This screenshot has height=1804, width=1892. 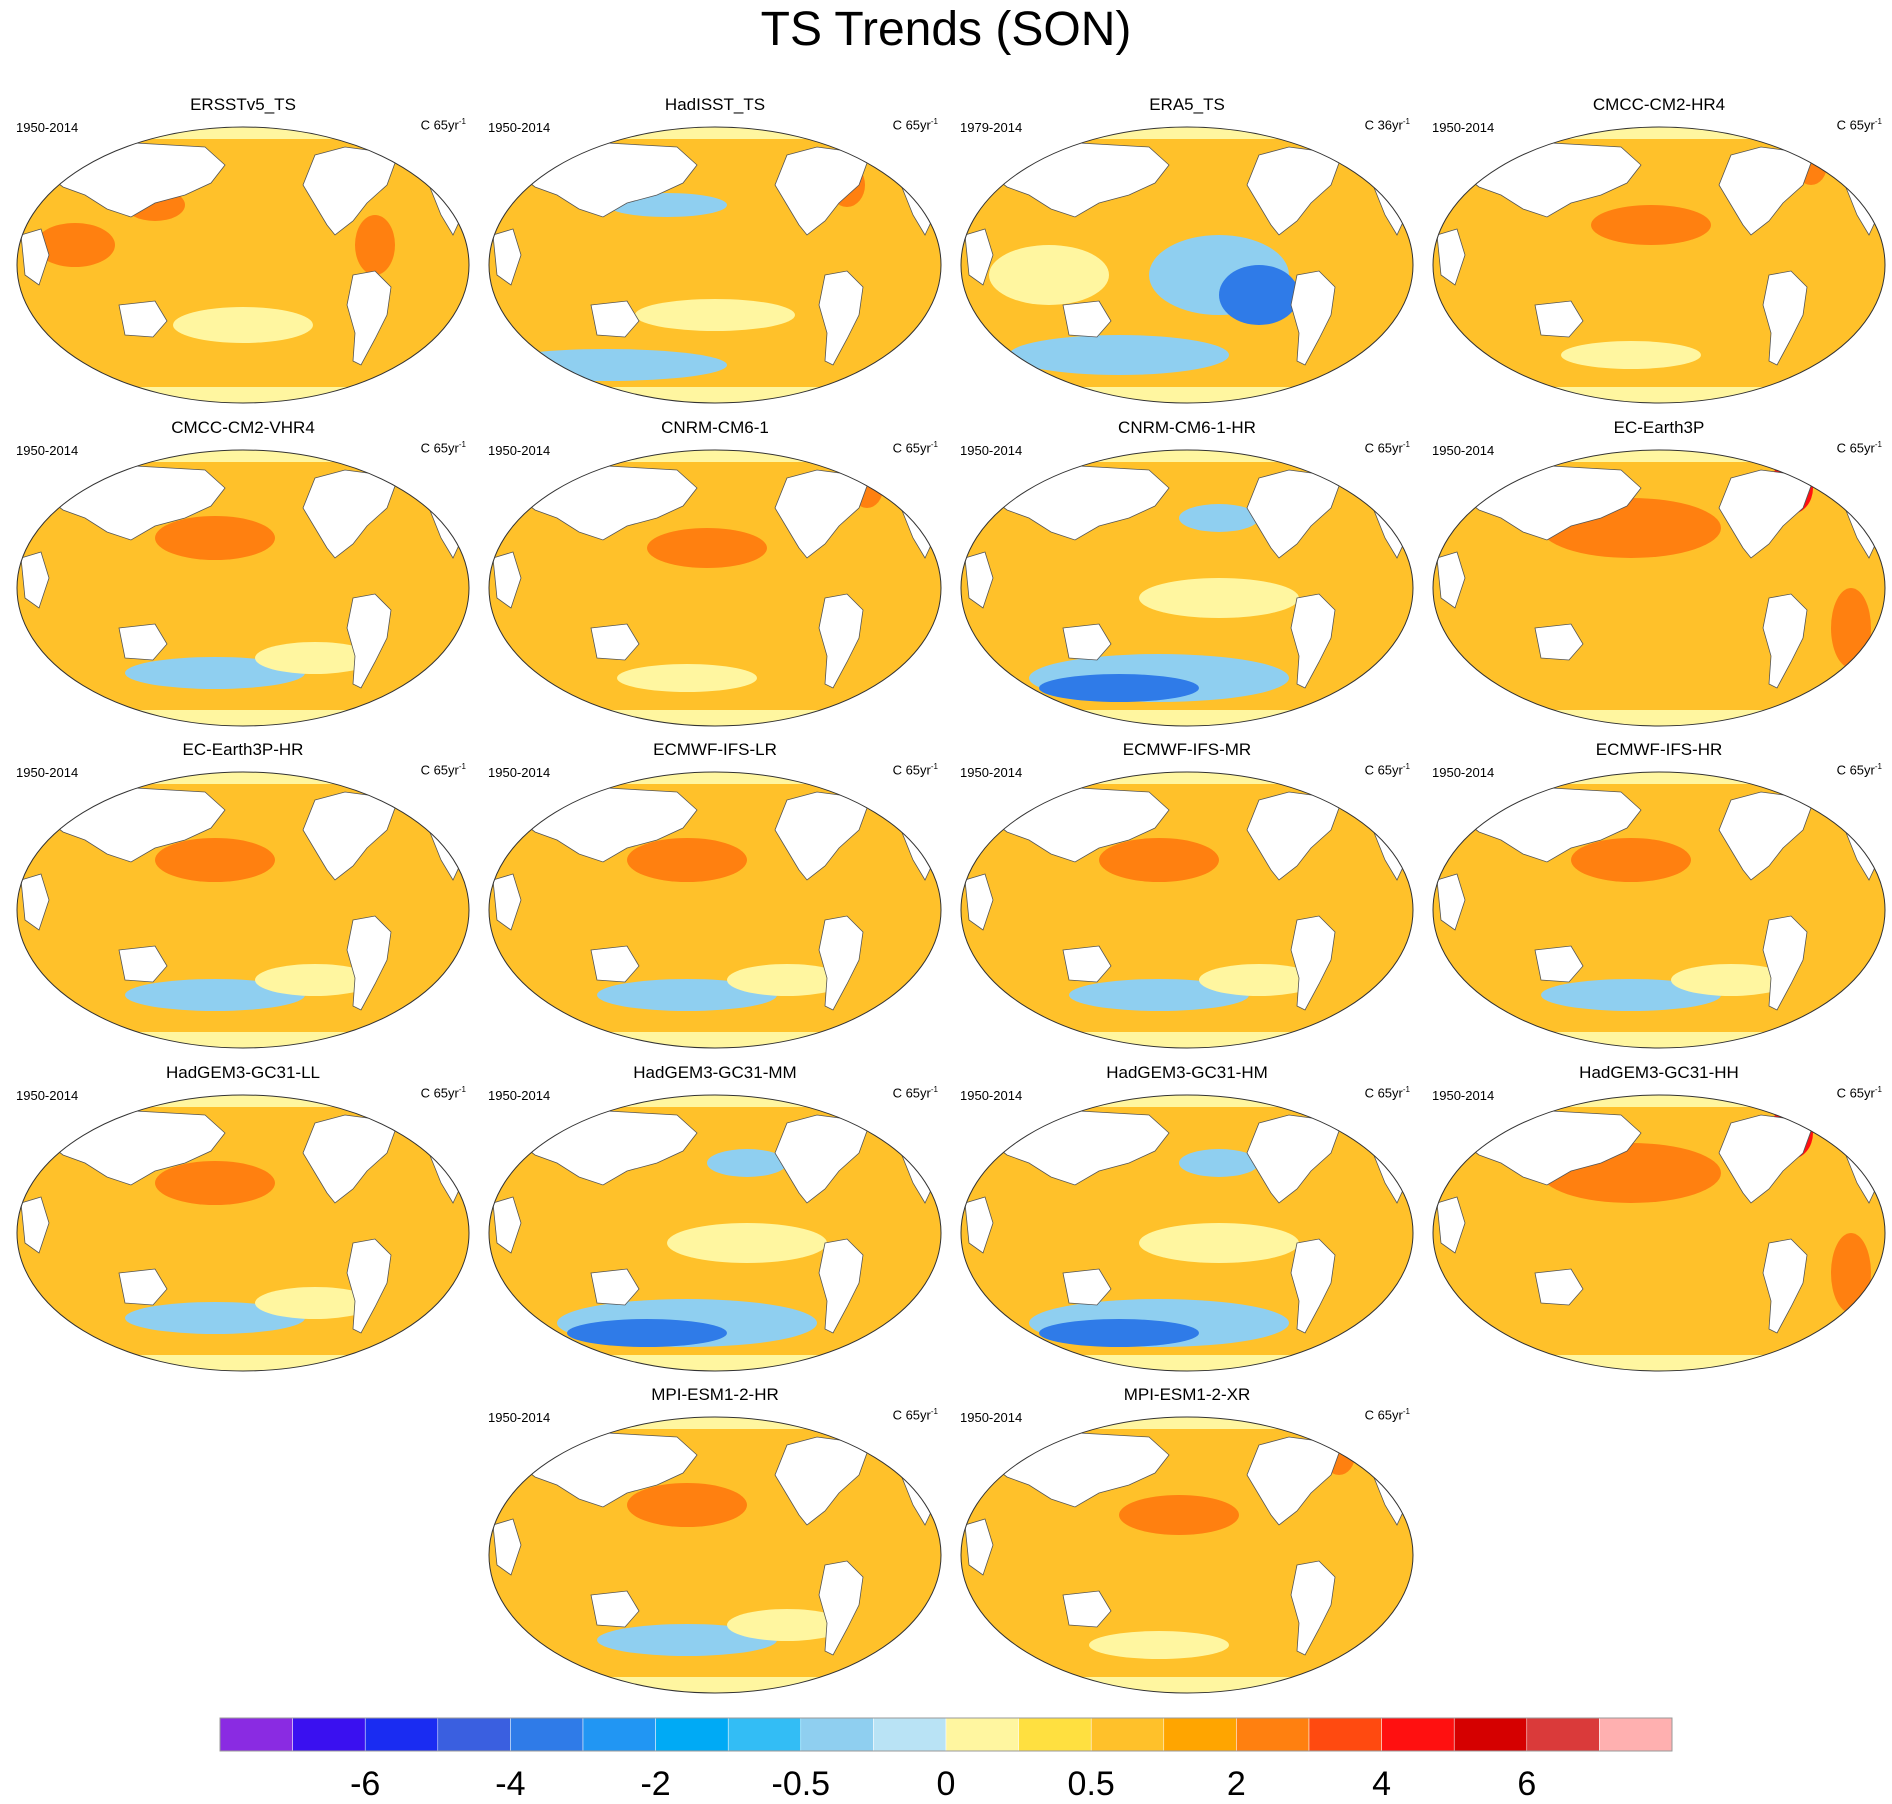 What do you see at coordinates (1091, 1784) in the screenshot?
I see `colorbar-tick-label: 0.5` at bounding box center [1091, 1784].